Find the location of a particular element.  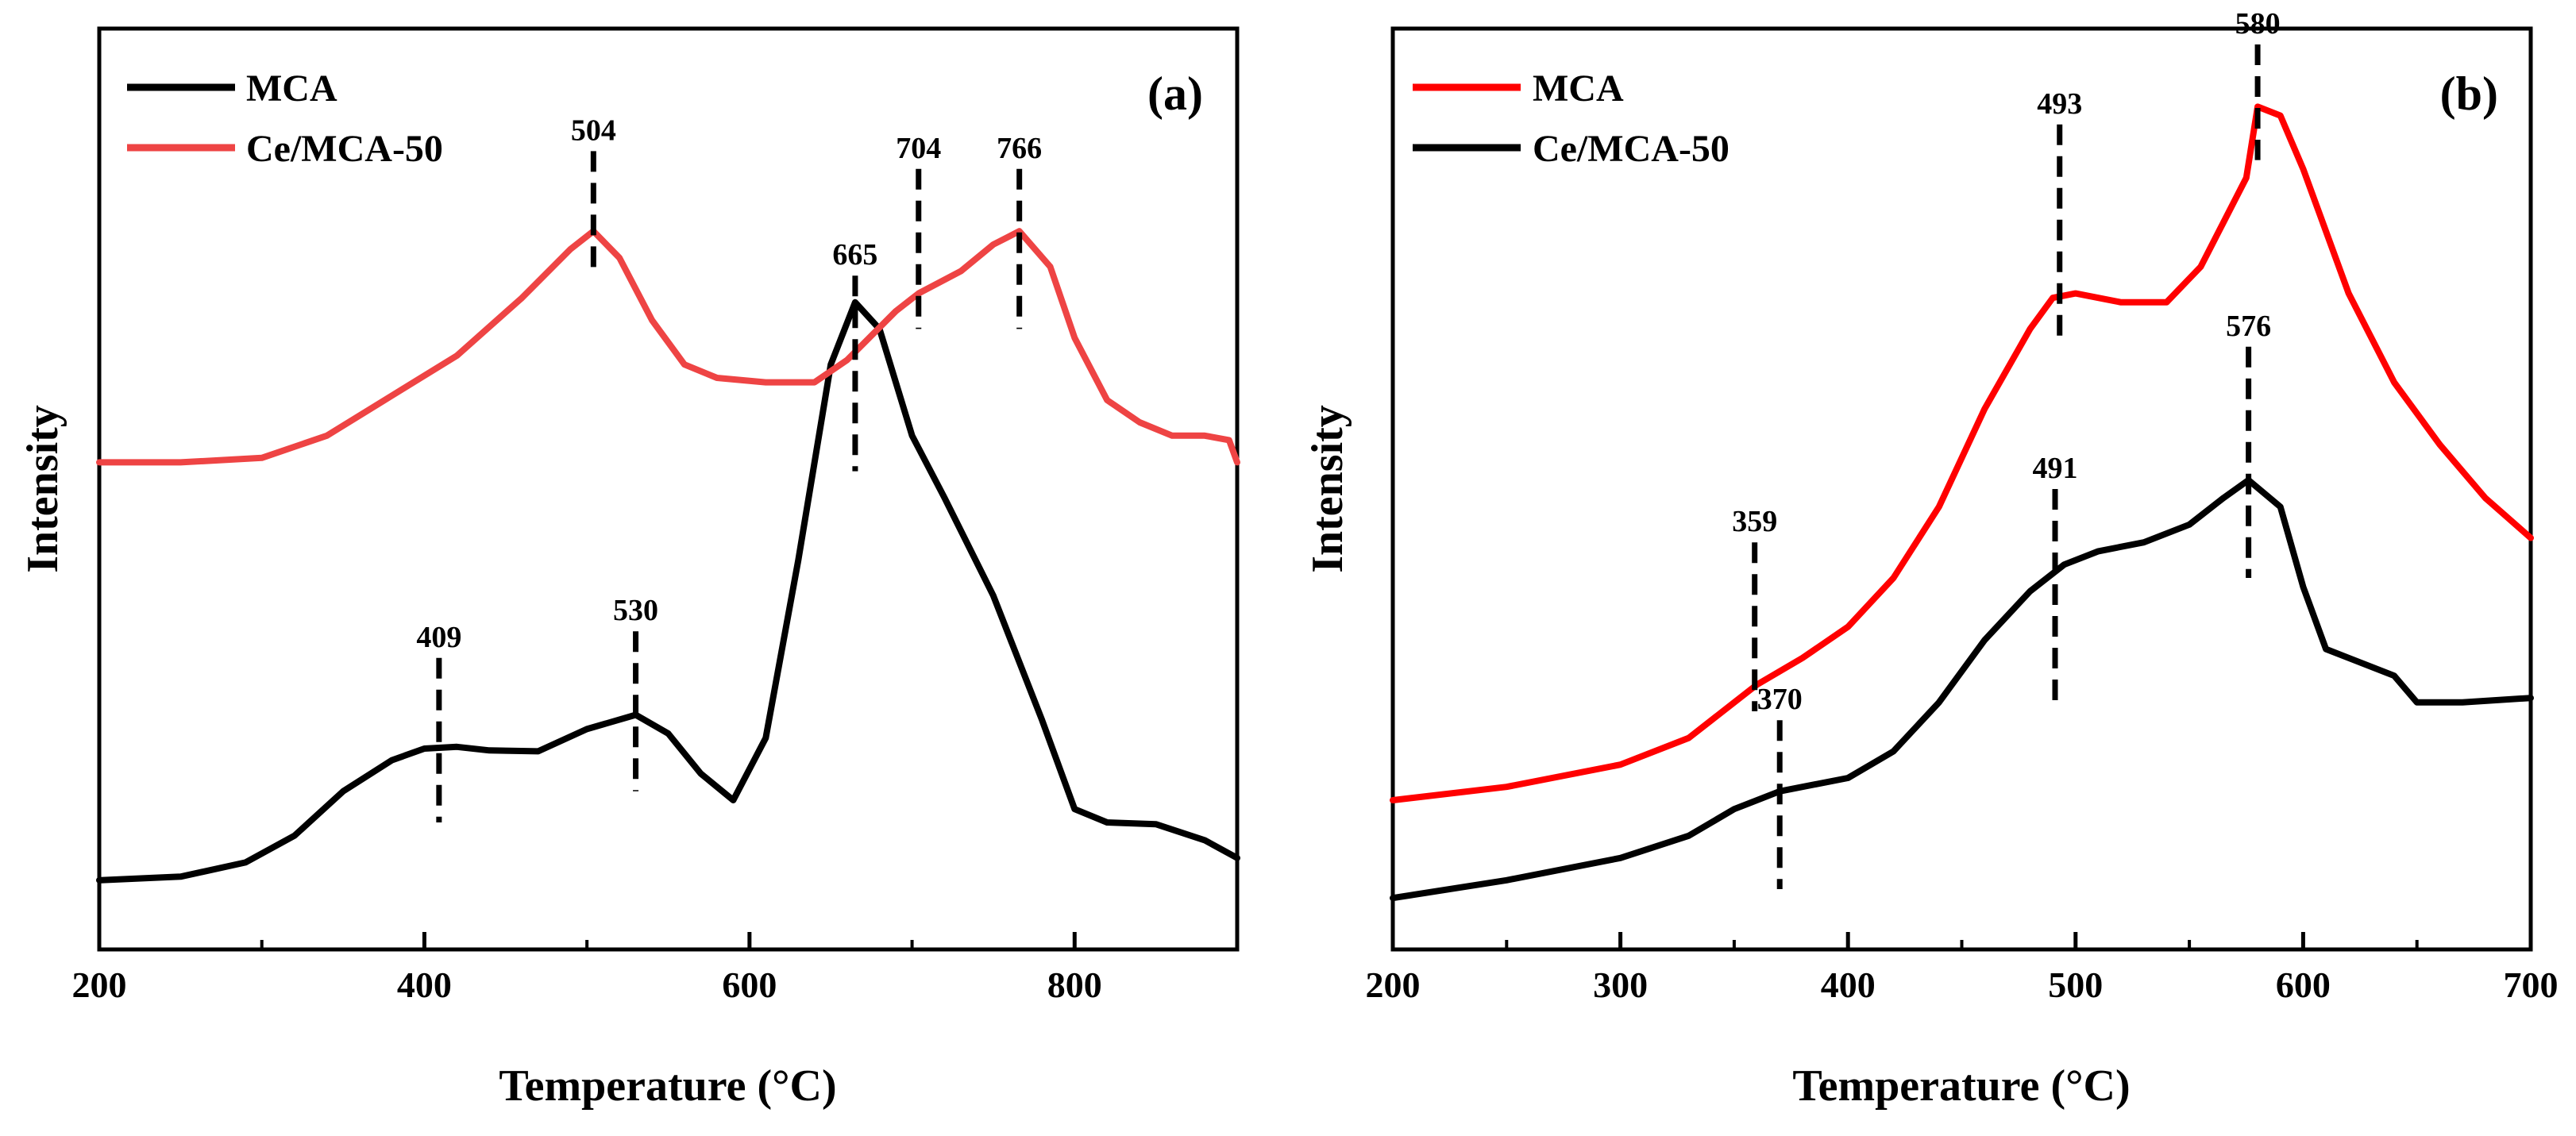

panel-label-b: (b) is located at coordinates (2469, 93).